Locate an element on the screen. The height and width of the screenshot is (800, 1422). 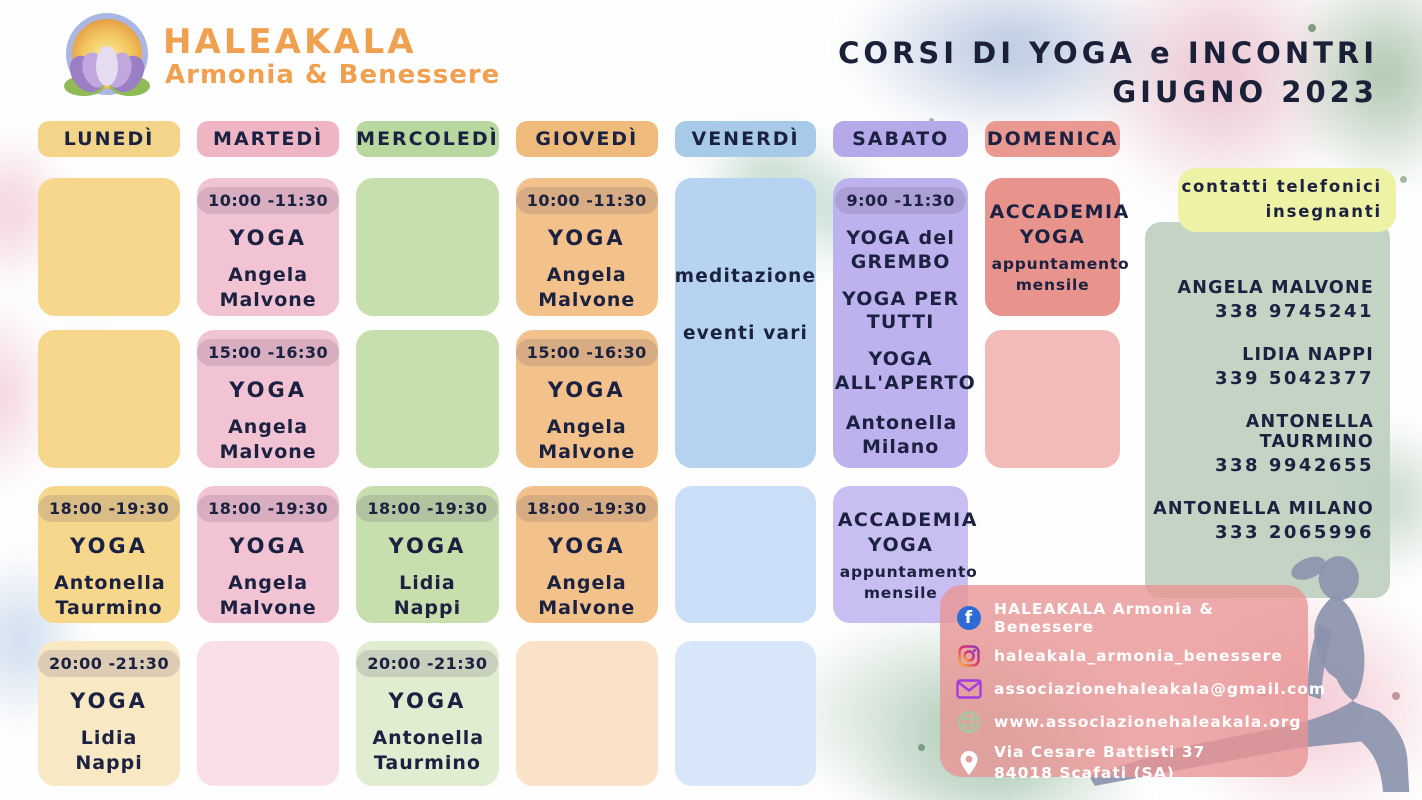
contact-entry: ANTONELLA TAURMINO 338 9942655 is located at coordinates (1263, 444).